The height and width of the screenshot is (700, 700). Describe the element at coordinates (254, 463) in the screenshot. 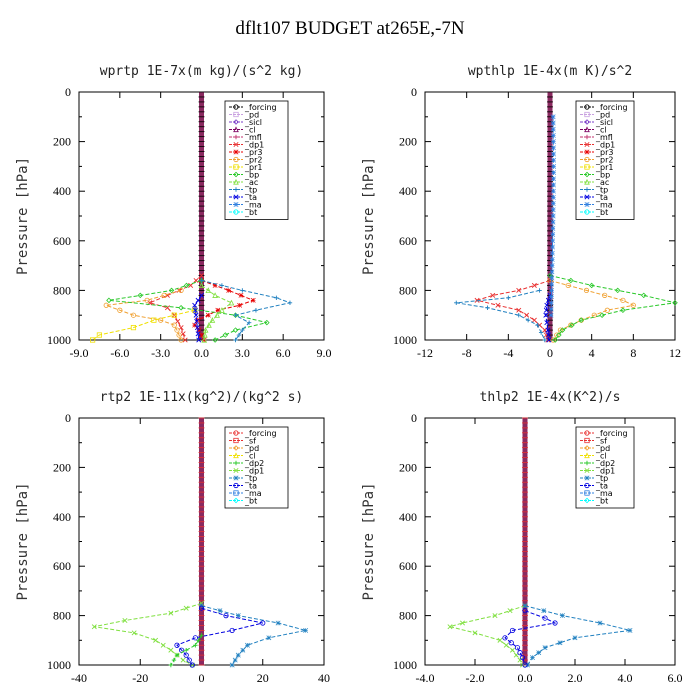

I see `legend-label: _dp2` at that location.